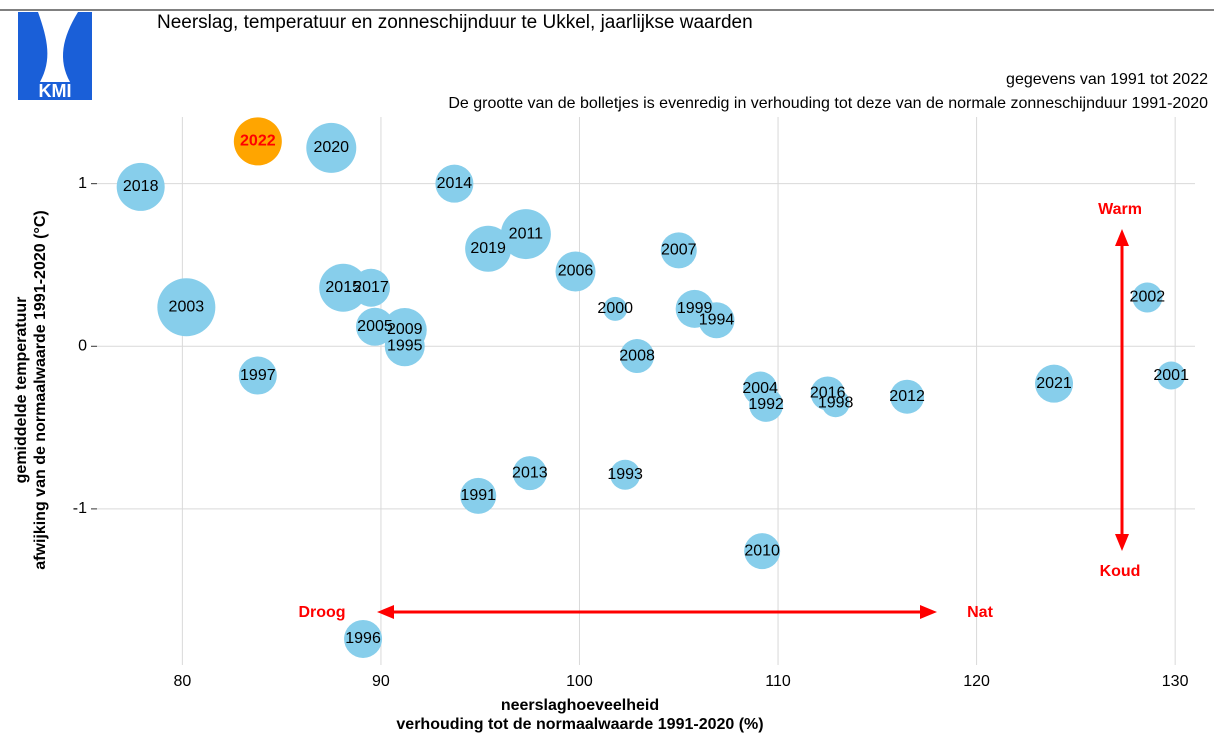  What do you see at coordinates (836, 402) in the screenshot?
I see `bubble-label: 1998` at bounding box center [836, 402].